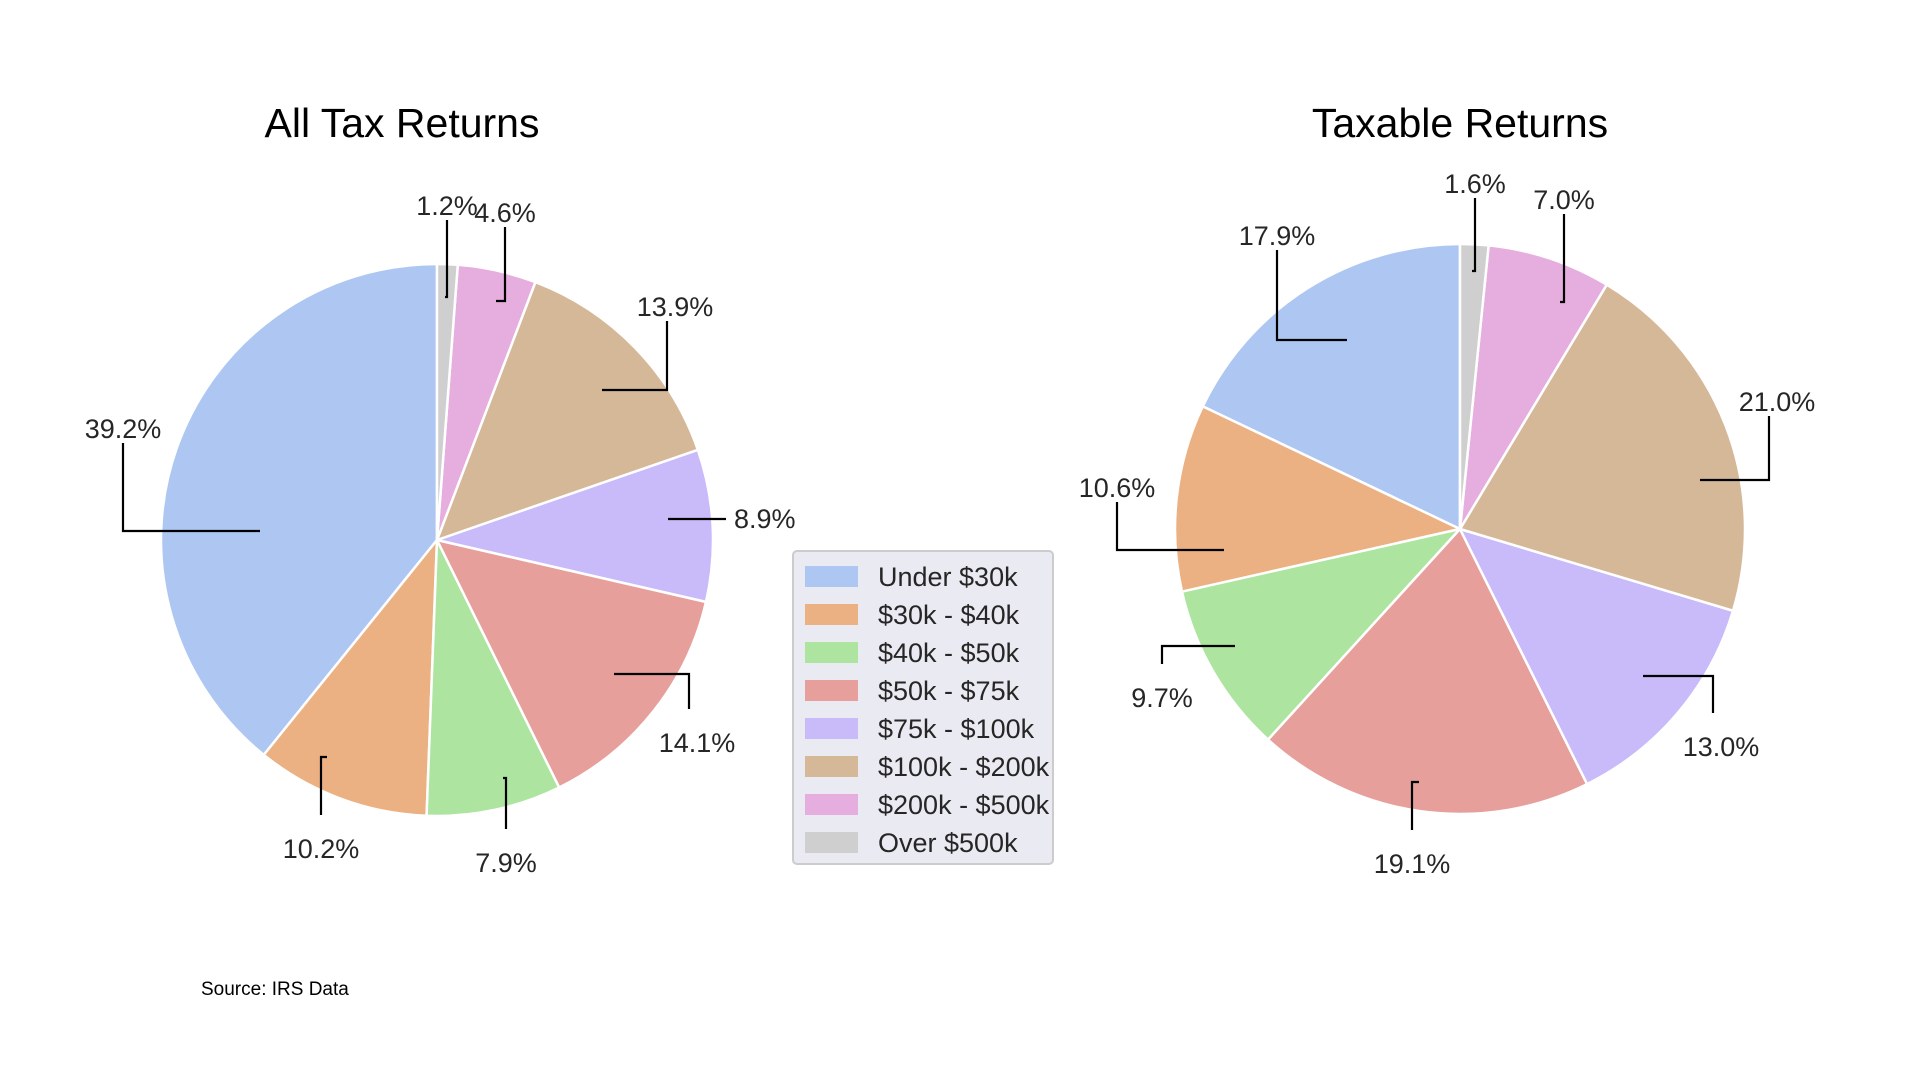 Image resolution: width=1920 pixels, height=1080 pixels. I want to click on pie-slice-200k-500k, so click(1533, 387).